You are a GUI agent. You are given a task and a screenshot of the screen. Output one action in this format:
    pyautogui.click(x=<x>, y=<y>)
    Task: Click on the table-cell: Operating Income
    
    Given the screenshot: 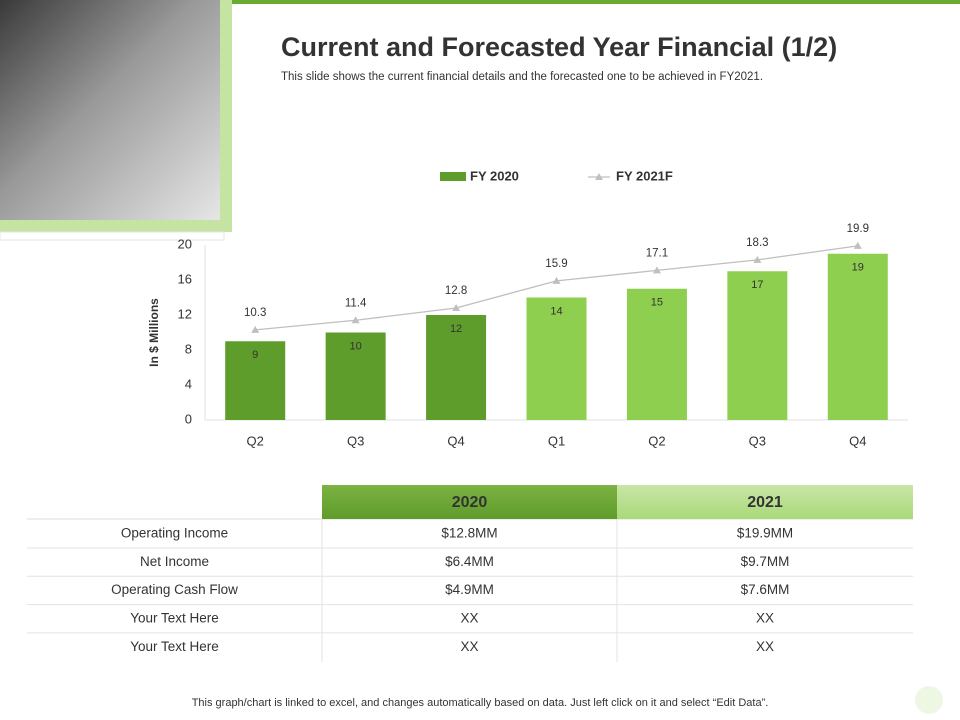 What is the action you would take?
    pyautogui.click(x=174, y=533)
    